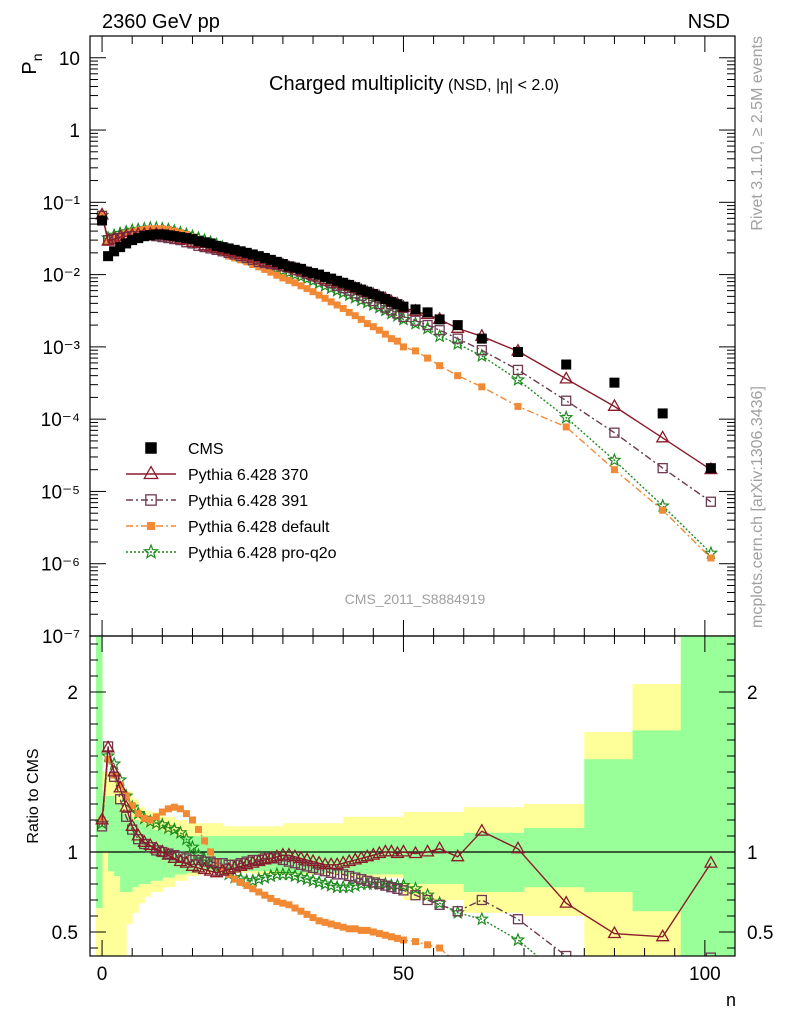  Describe the element at coordinates (231, 552) in the screenshot. I see `legend-entry-pythia-6-428-pro-q2o: Pythia 6.428 pro-q2o` at that location.